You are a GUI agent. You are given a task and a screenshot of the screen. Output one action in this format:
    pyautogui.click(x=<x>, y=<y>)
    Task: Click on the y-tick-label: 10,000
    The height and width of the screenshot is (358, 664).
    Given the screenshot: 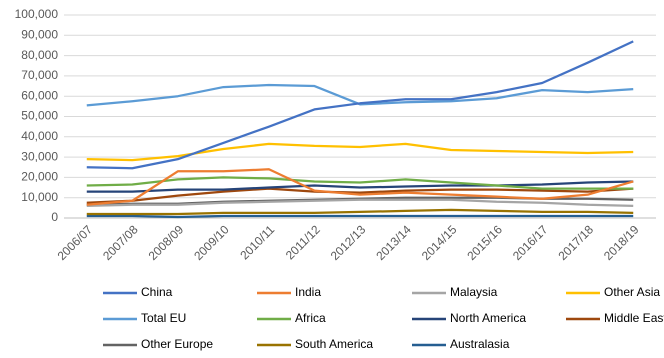 What is the action you would take?
    pyautogui.click(x=39, y=197)
    